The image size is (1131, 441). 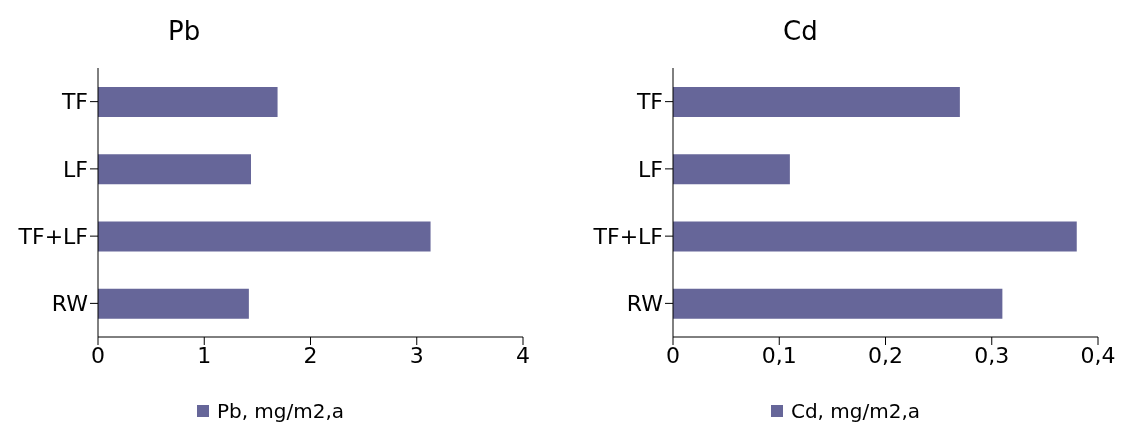 I want to click on x-tick-label: 0,2, so click(x=885, y=355).